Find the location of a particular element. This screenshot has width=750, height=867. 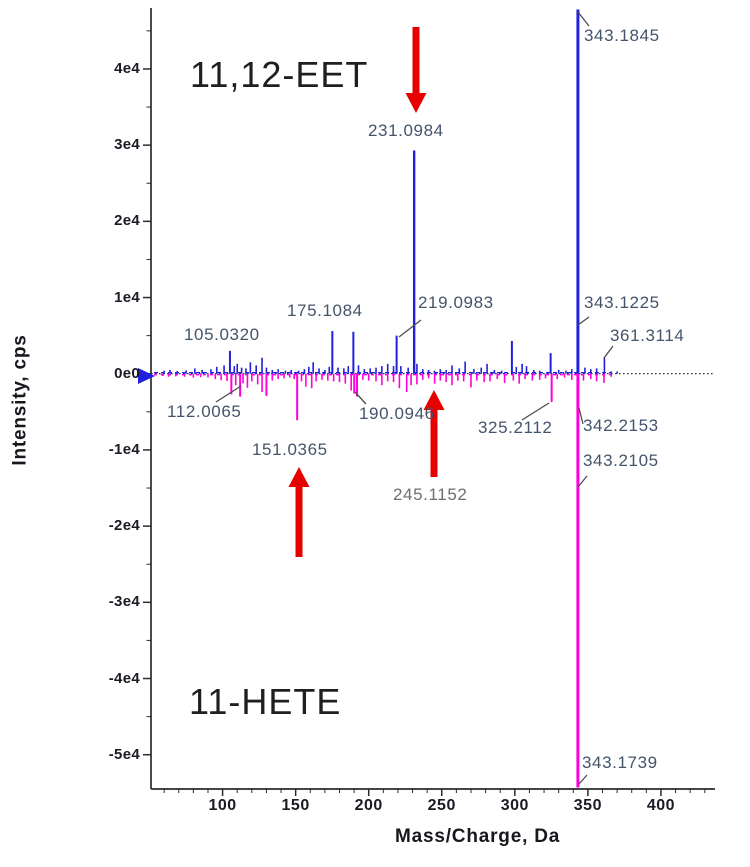

peak-label: 245.1152 is located at coordinates (430, 494).